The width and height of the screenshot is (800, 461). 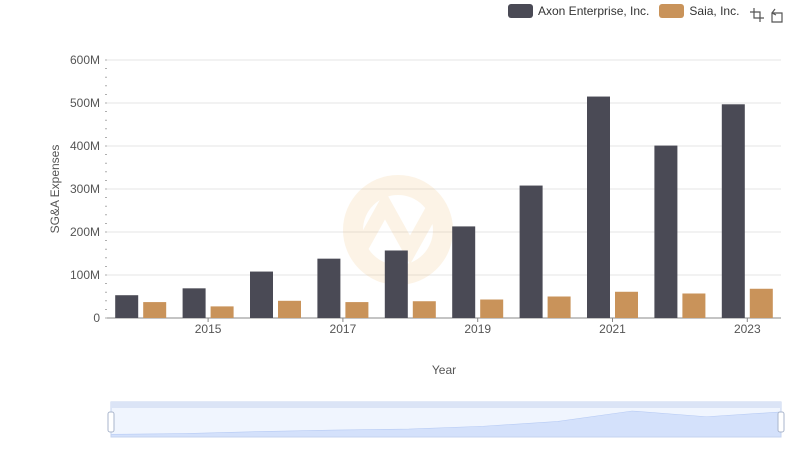 I want to click on legend: Axon Enterprise, Inc. Saia, Inc., so click(x=628, y=11).